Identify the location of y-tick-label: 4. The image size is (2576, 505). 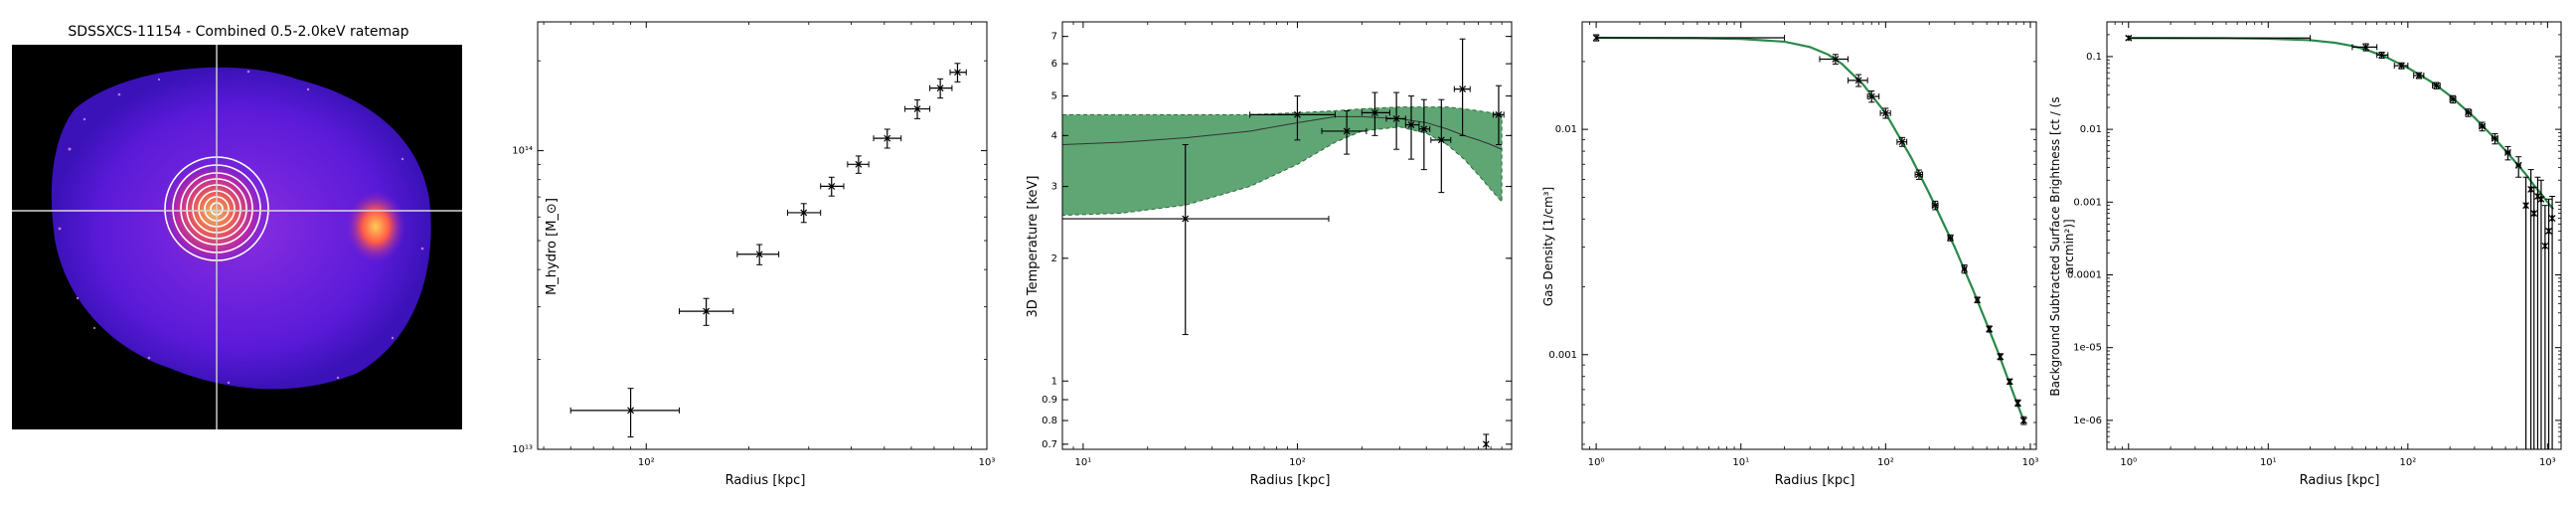
(1054, 135).